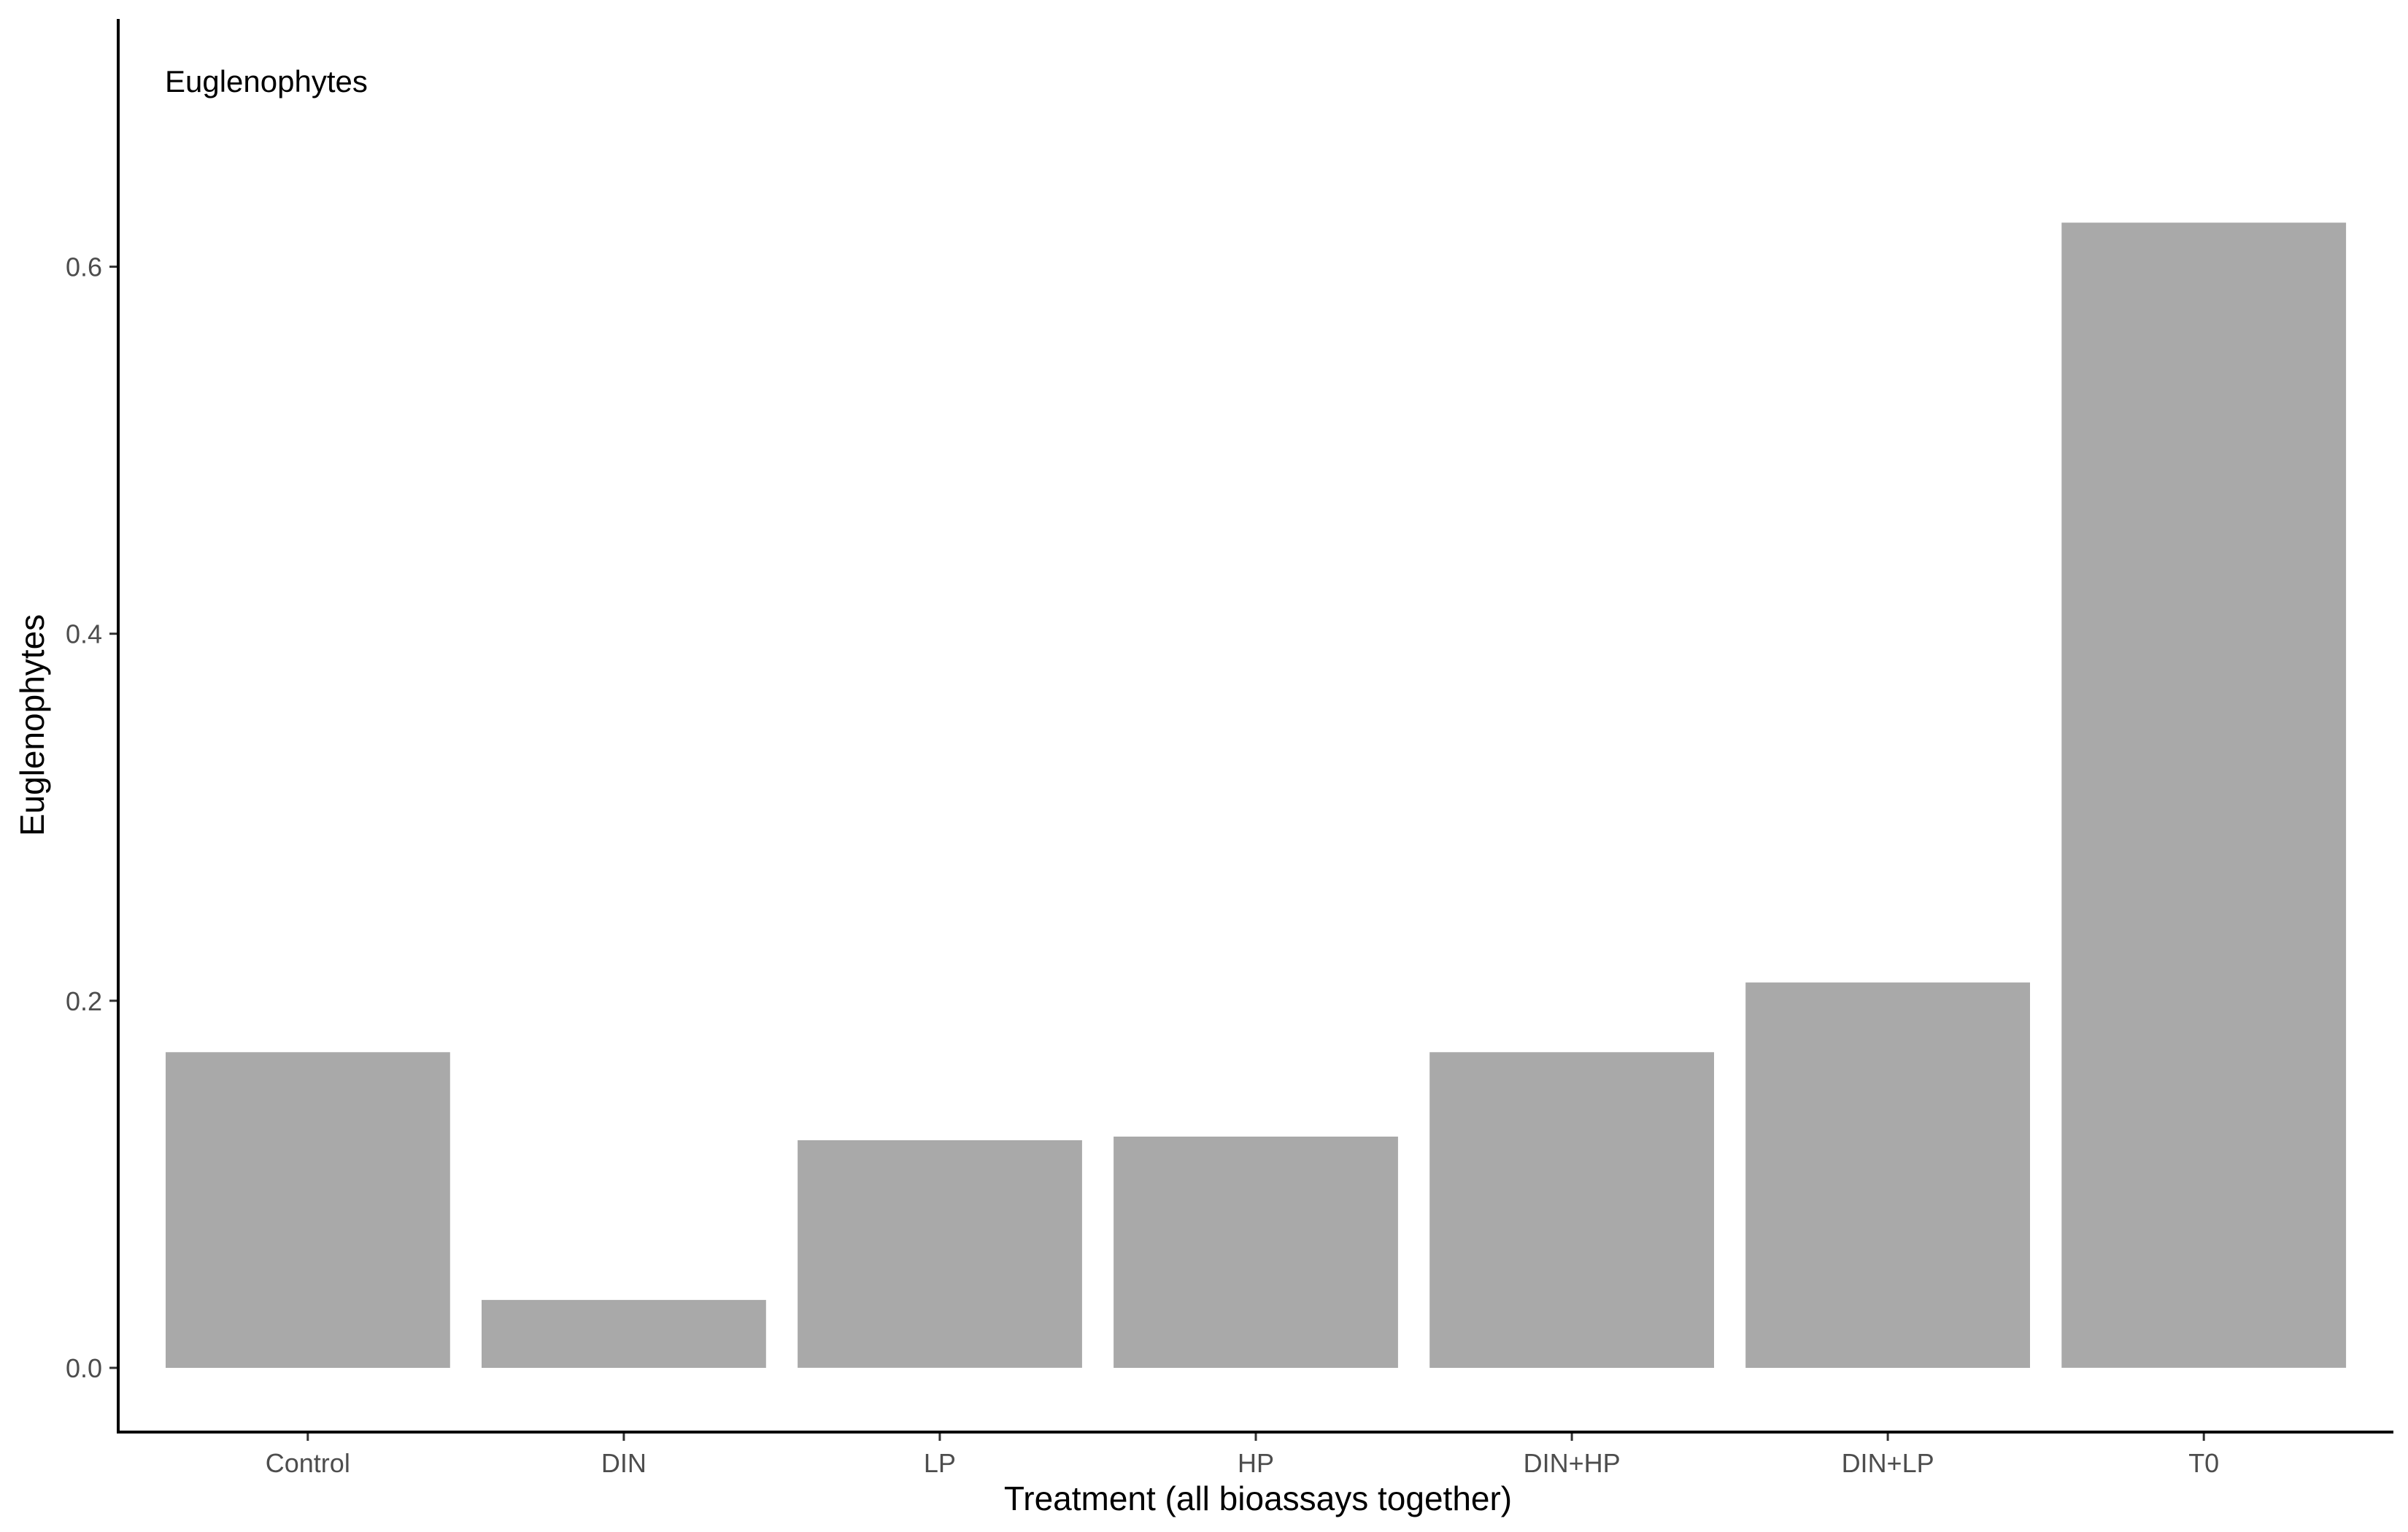  What do you see at coordinates (92, 818) in the screenshot?
I see `y-axis-ticks: 0.0 0.2 0.4 0.6` at bounding box center [92, 818].